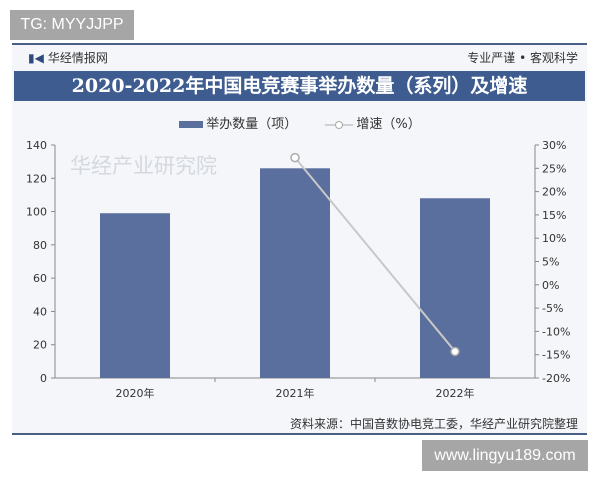 The image size is (600, 480). I want to click on brand: ▮◀ 华经情报网, so click(68, 57).